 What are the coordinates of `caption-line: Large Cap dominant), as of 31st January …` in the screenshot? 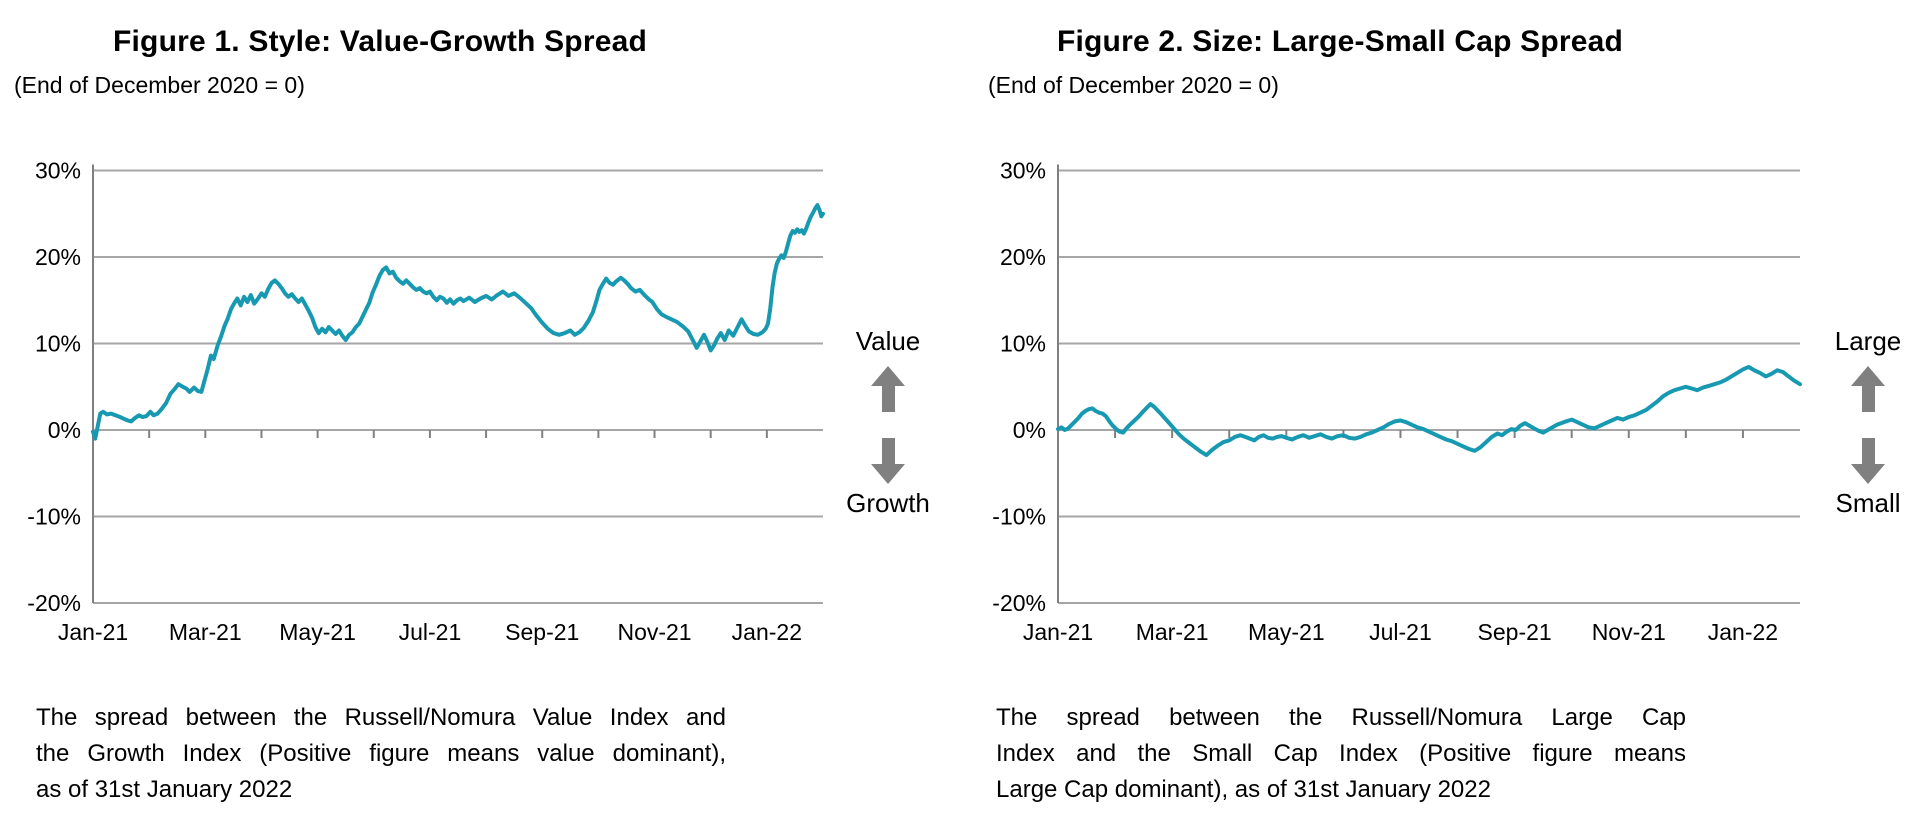 It's located at (1243, 789).